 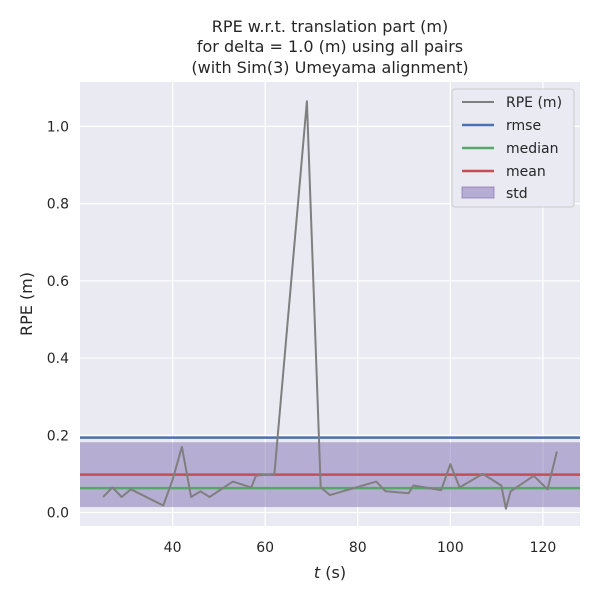 I want to click on legend-box, so click(x=513, y=148).